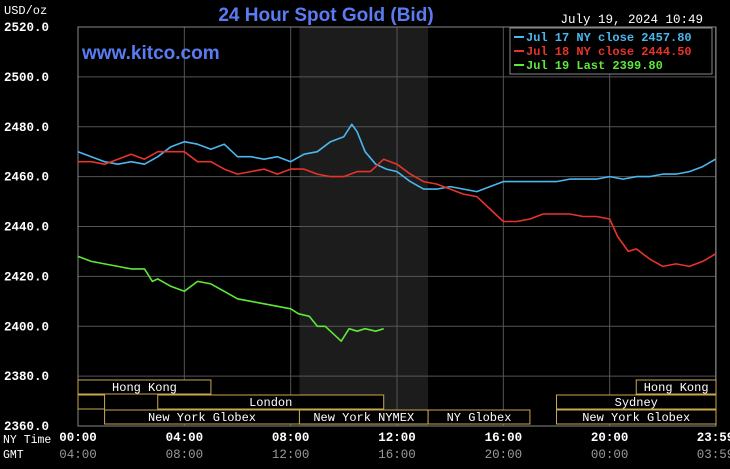 This screenshot has width=730, height=469. Describe the element at coordinates (594, 66) in the screenshot. I see `legend-entry: Jul 19 Last 2399.80` at that location.